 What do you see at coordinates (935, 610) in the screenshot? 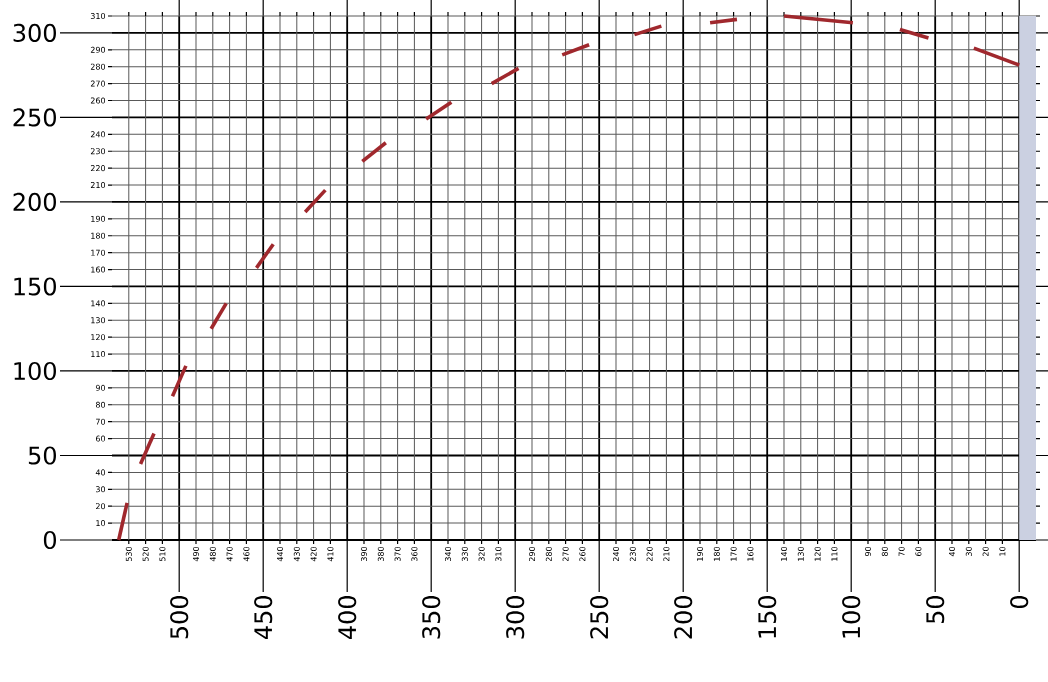
I see `x2-tick-label: 50` at bounding box center [935, 610].